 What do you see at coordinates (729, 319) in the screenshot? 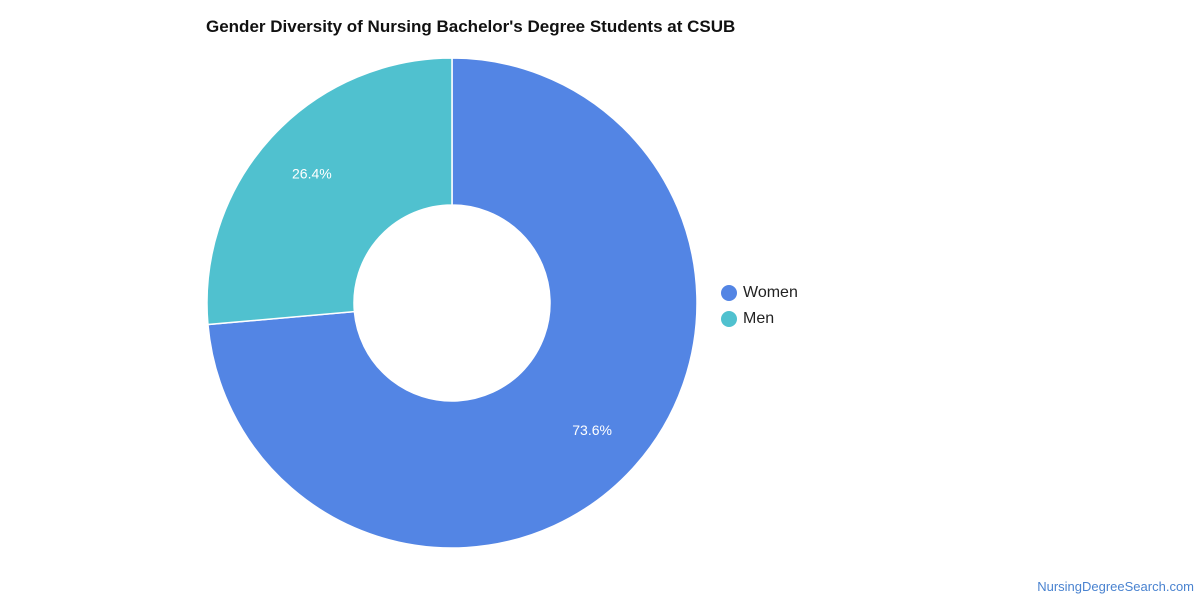
I see `legend-swatch-men` at bounding box center [729, 319].